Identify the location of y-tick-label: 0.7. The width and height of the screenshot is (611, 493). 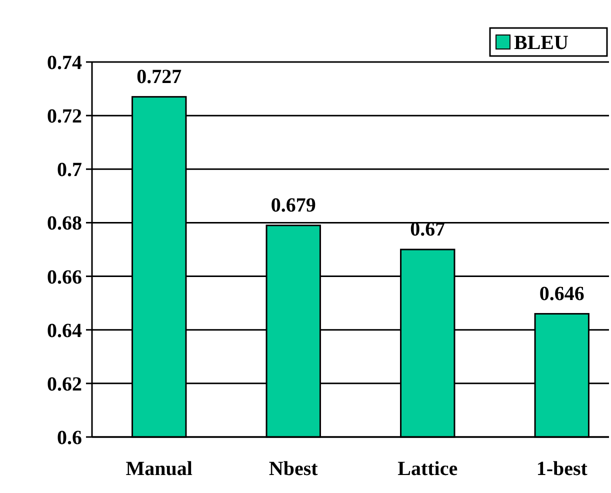
(69, 170).